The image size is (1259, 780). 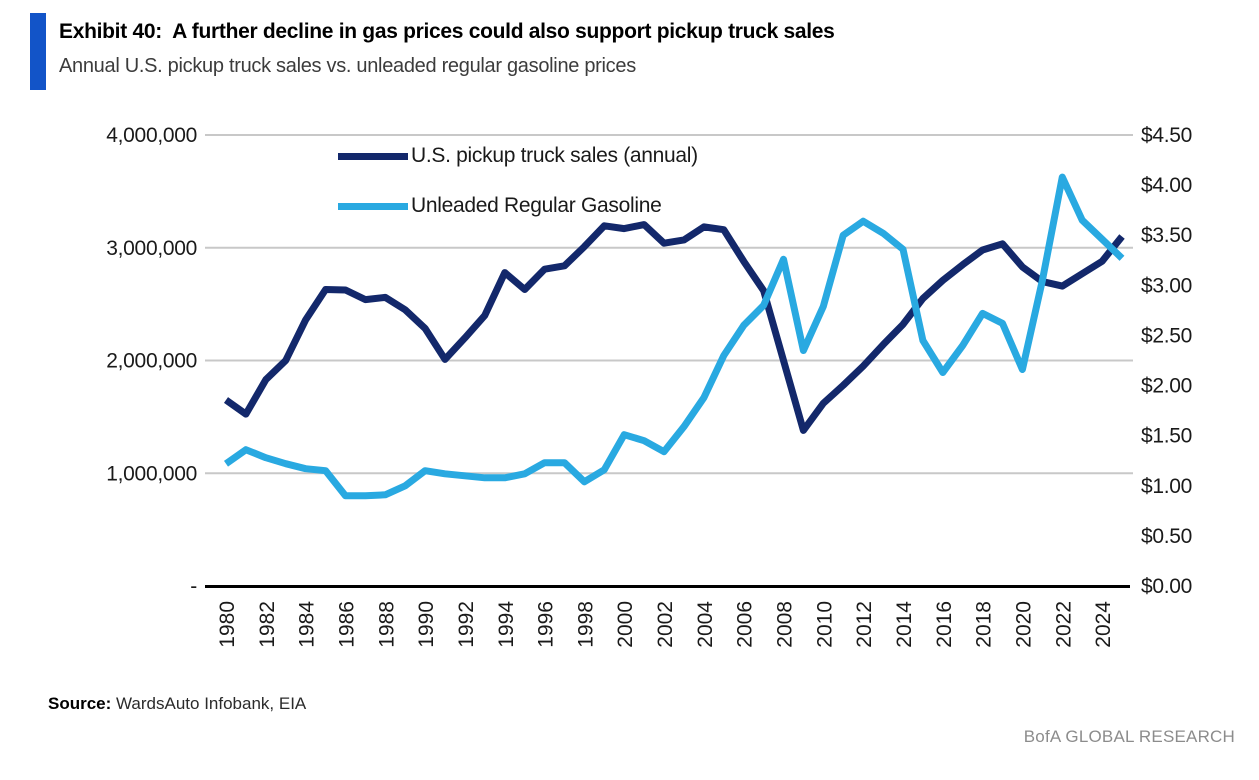 I want to click on source-note: Source: WardsAuto Infobank, EIA, so click(x=177, y=704).